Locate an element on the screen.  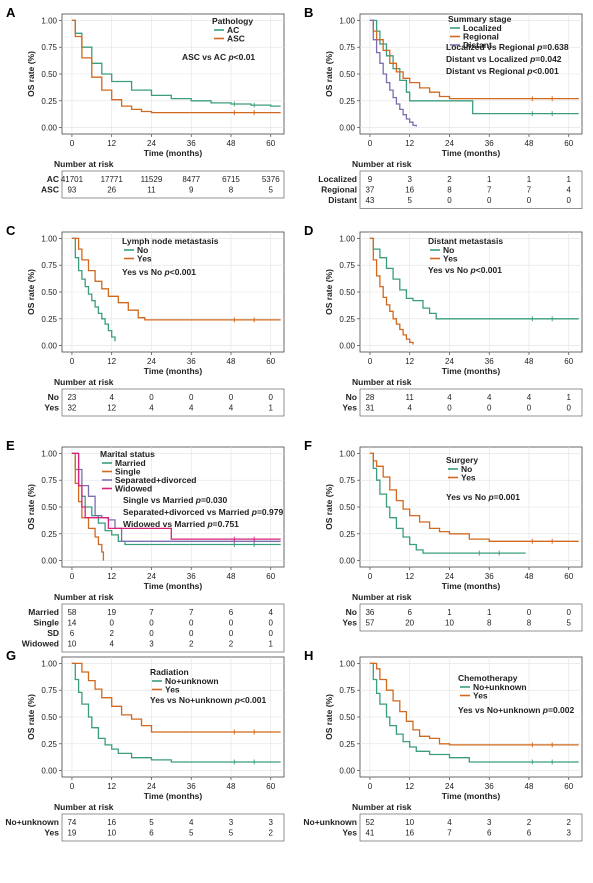
panel-letter: G is located at coordinates (11, 655).